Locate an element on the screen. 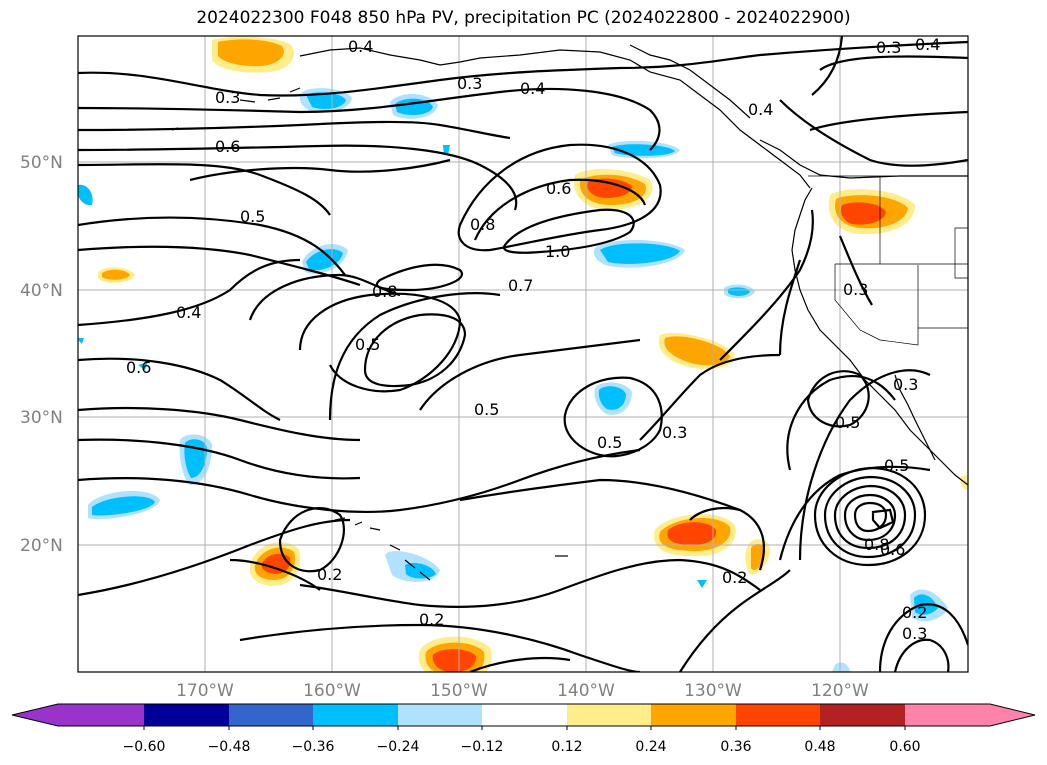 Image resolution: width=1047 pixels, height=765 pixels. colorbar-outline is located at coordinates (523, 715).